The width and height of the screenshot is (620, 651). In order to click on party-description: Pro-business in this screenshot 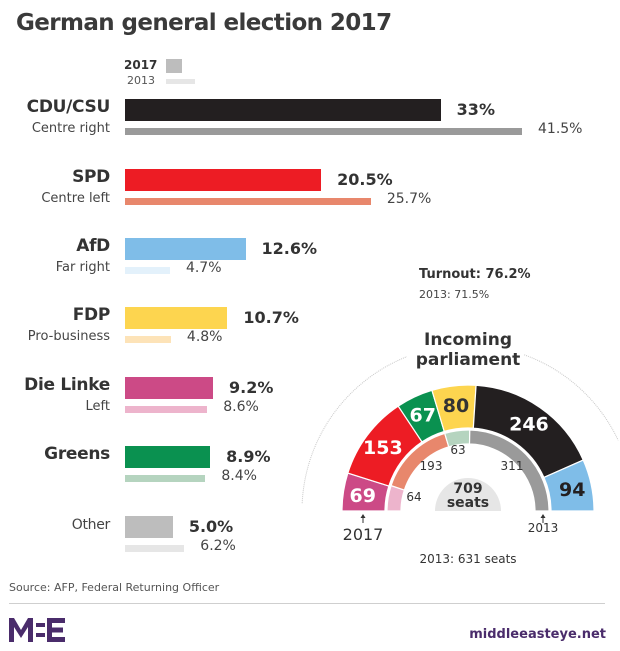, I will do `click(68, 336)`.